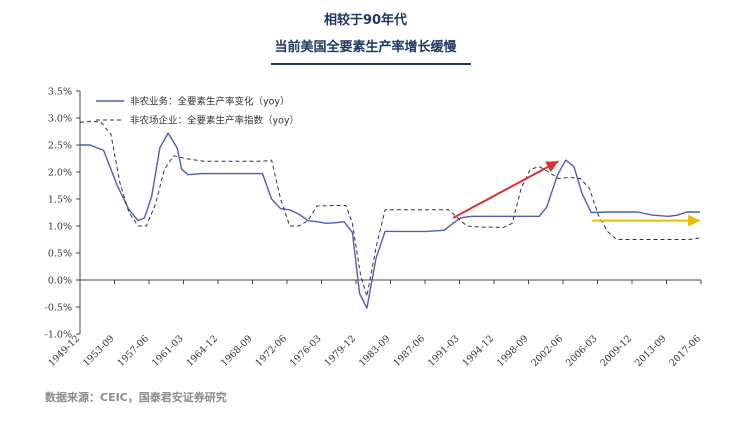  I want to click on title-underline, so click(371, 64).